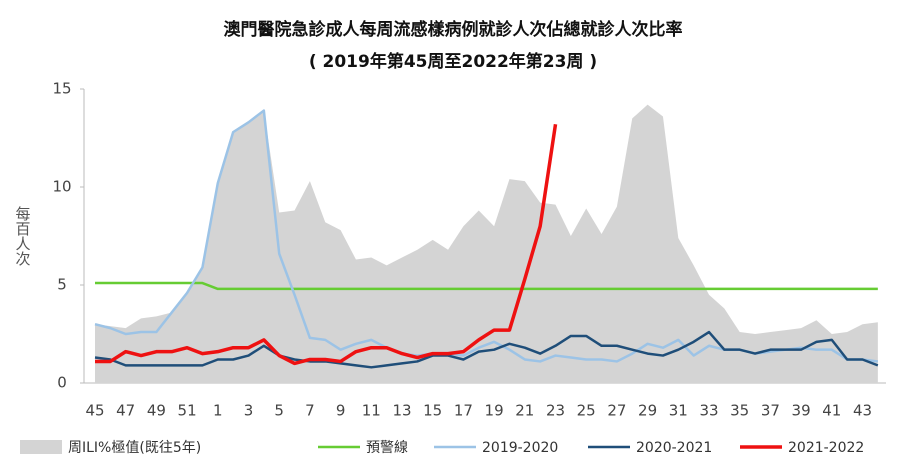 This screenshot has height=472, width=907. What do you see at coordinates (156, 411) in the screenshot?
I see `x-tick-label: 49` at bounding box center [156, 411].